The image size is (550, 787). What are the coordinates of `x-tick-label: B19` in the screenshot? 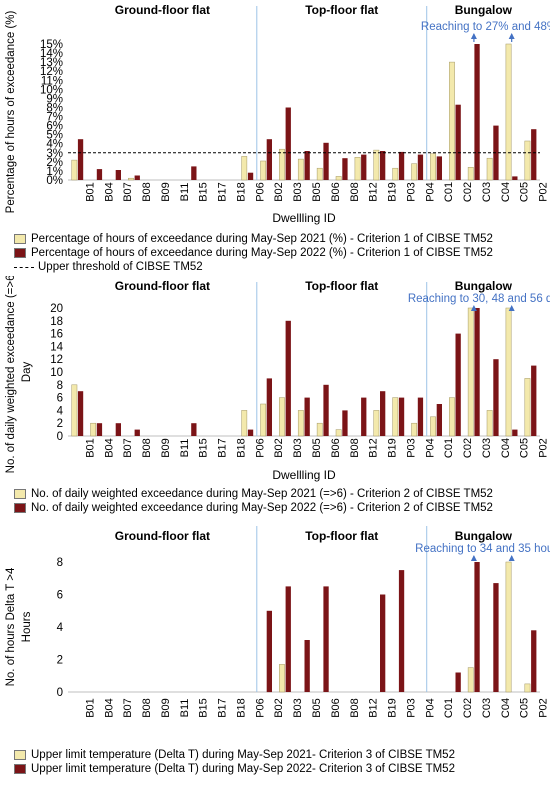 It's located at (393, 708).